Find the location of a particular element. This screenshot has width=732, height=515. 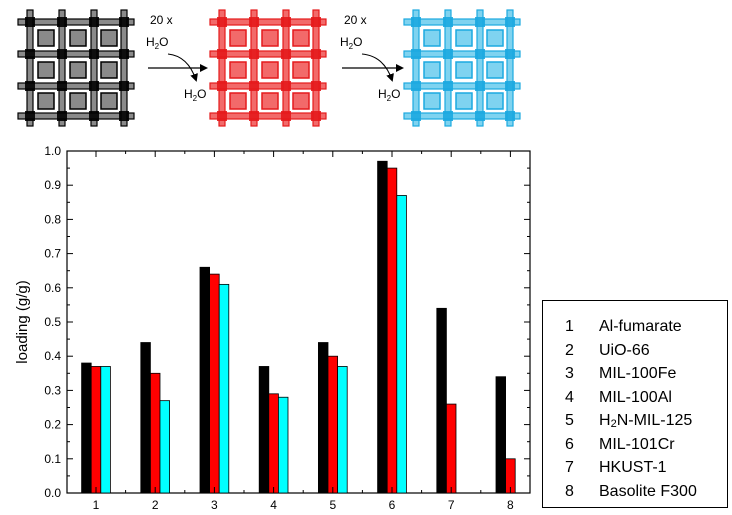

x-tick-label: 1 is located at coordinates (96, 505).